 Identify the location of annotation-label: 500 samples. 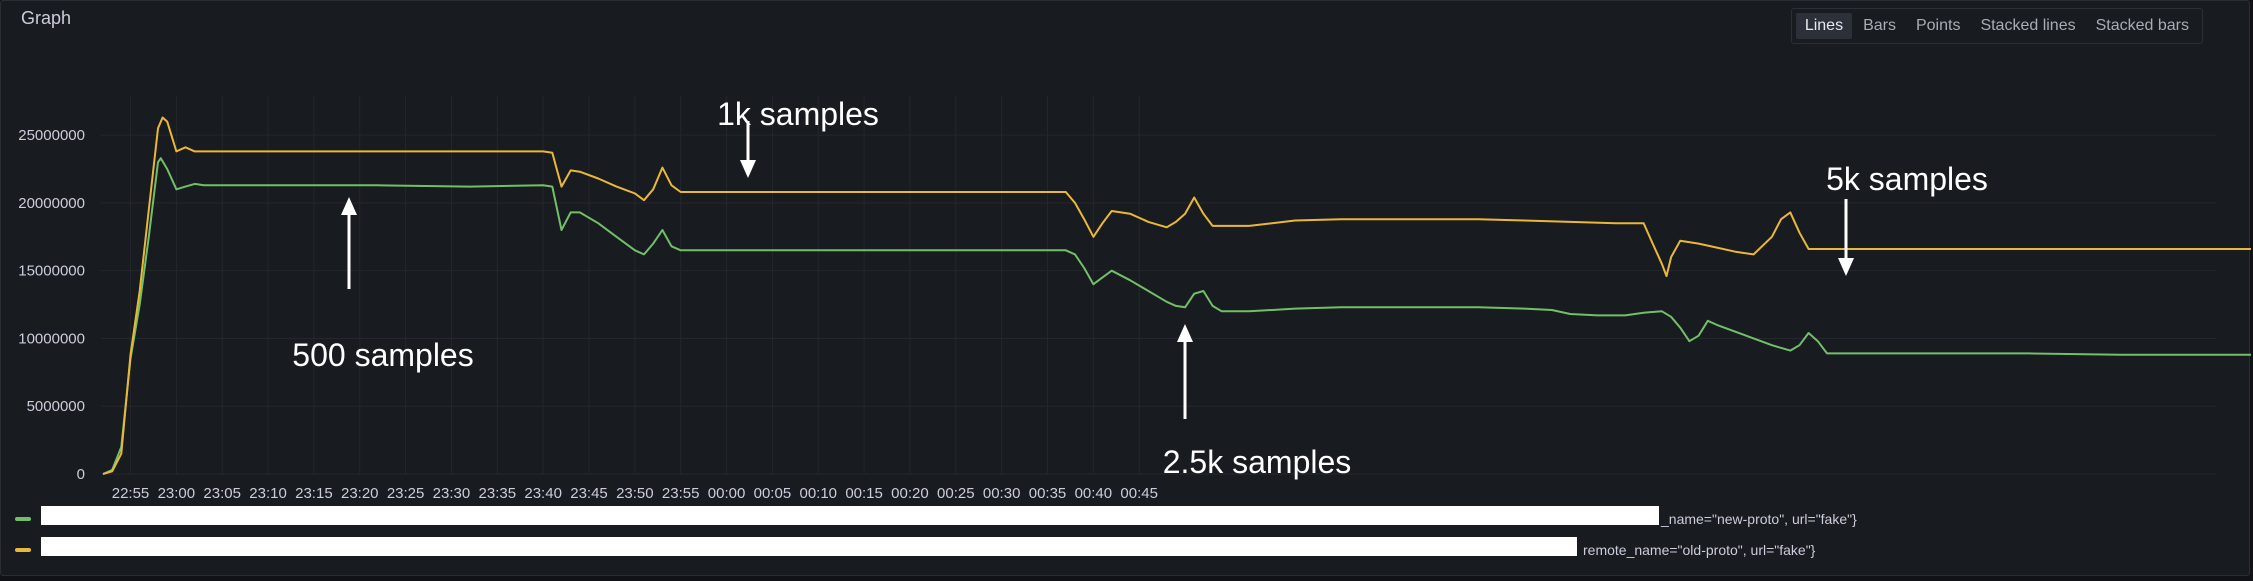
(382, 355).